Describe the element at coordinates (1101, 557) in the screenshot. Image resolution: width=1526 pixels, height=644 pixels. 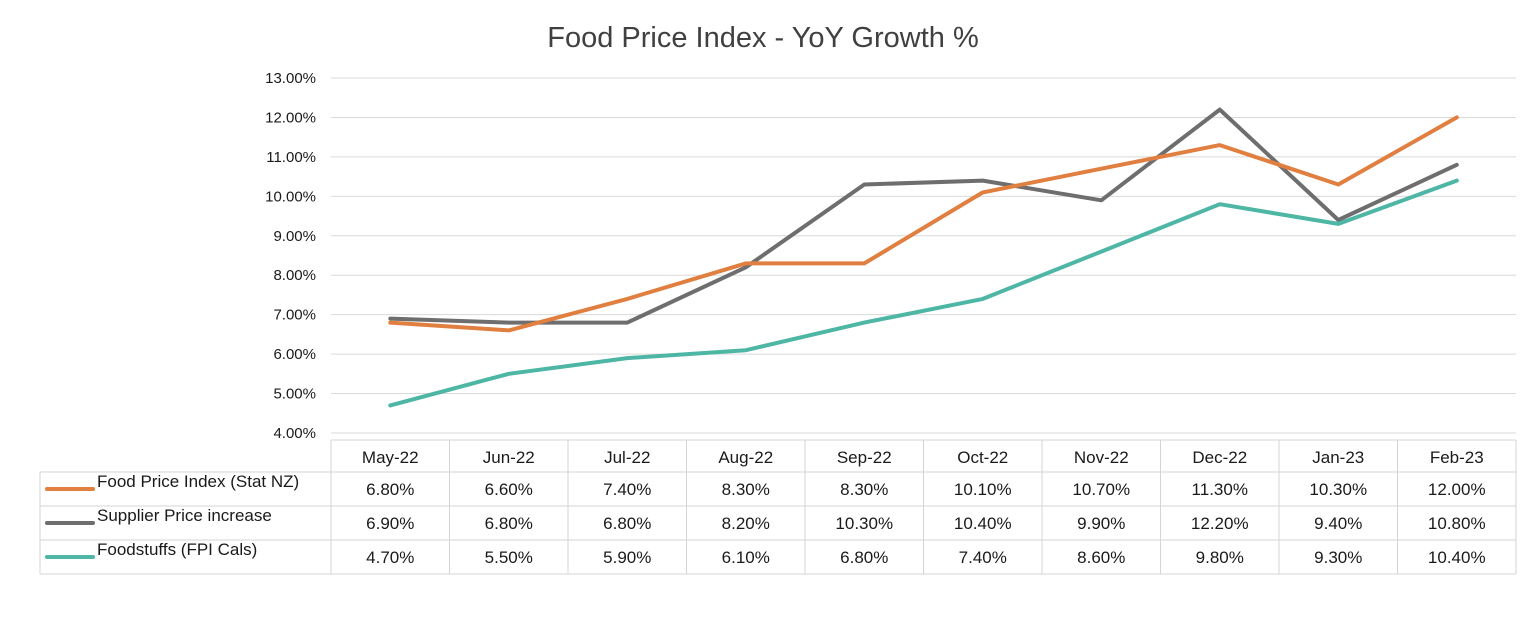
I see `data-label: 8.60%` at that location.